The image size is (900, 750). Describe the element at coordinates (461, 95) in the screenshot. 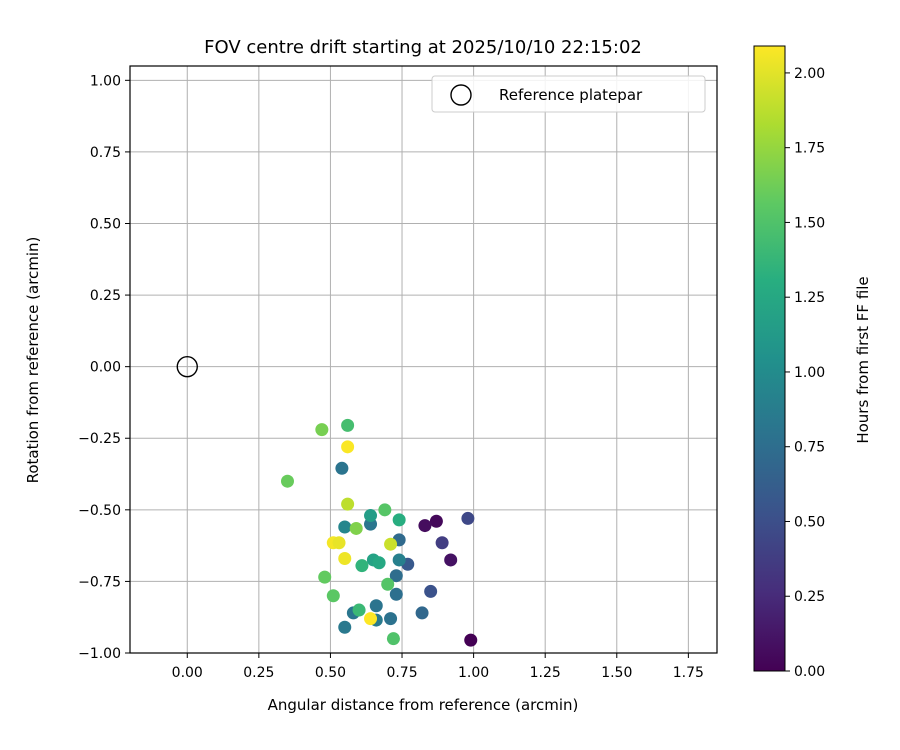

I see `legend-marker` at that location.